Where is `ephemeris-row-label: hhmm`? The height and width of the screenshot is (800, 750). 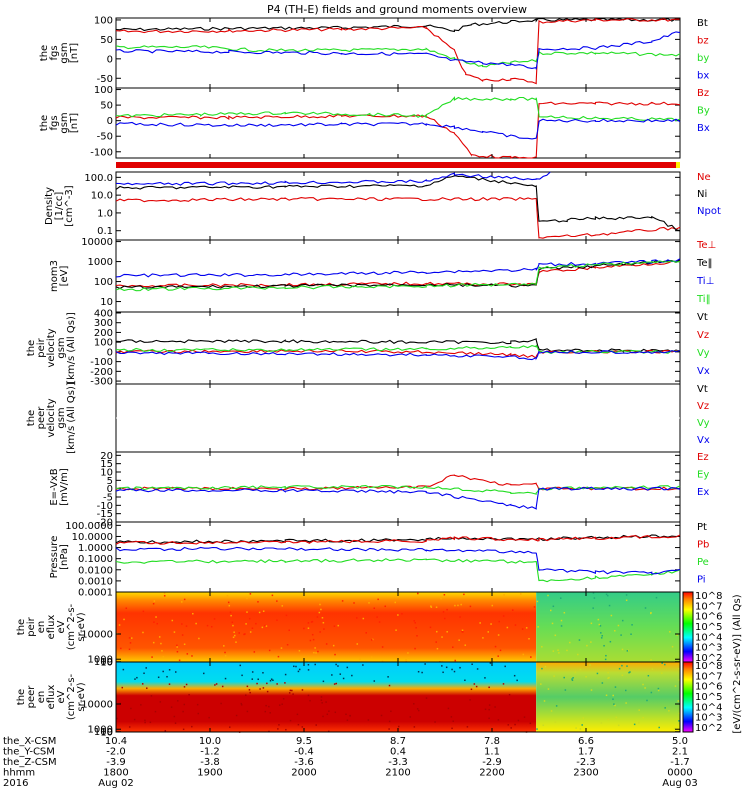
ephemeris-row-label: hhmm is located at coordinates (19, 773).